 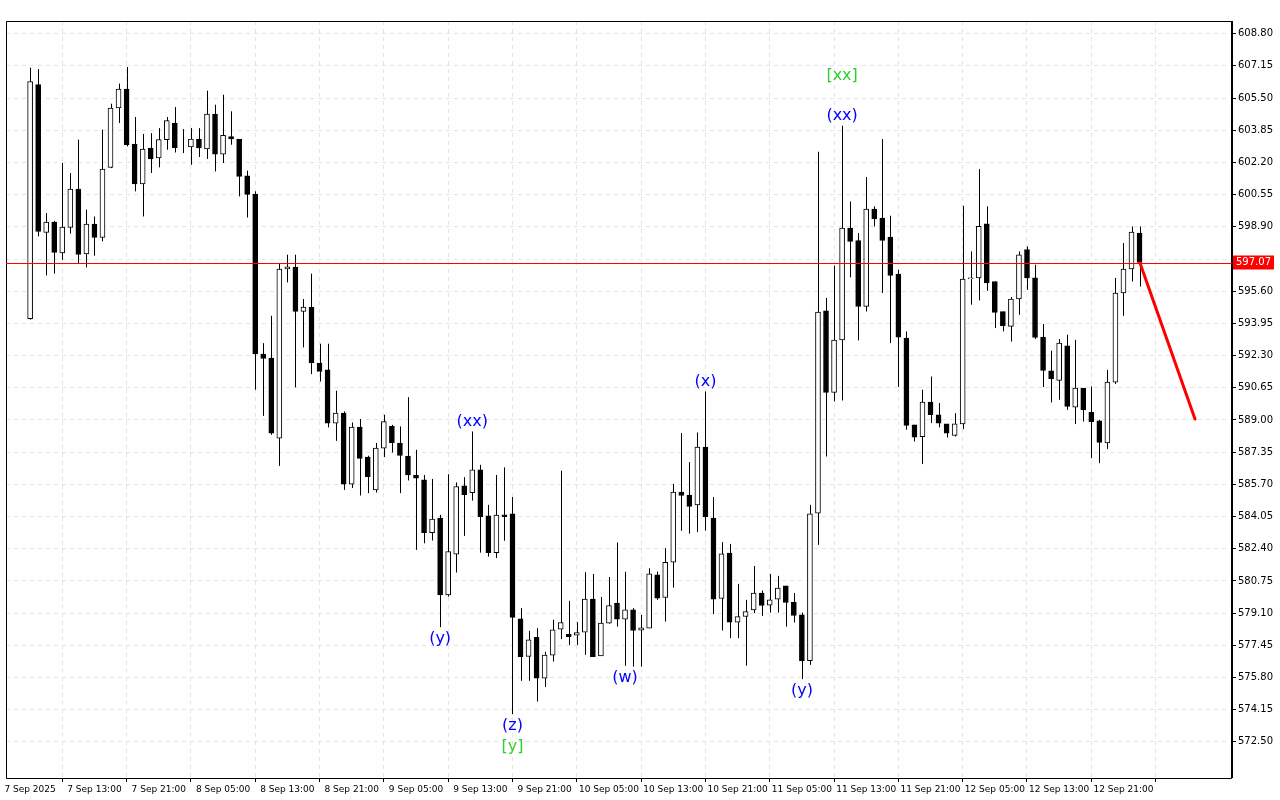 I want to click on y-tick-label: 605.50, so click(x=1255, y=97).